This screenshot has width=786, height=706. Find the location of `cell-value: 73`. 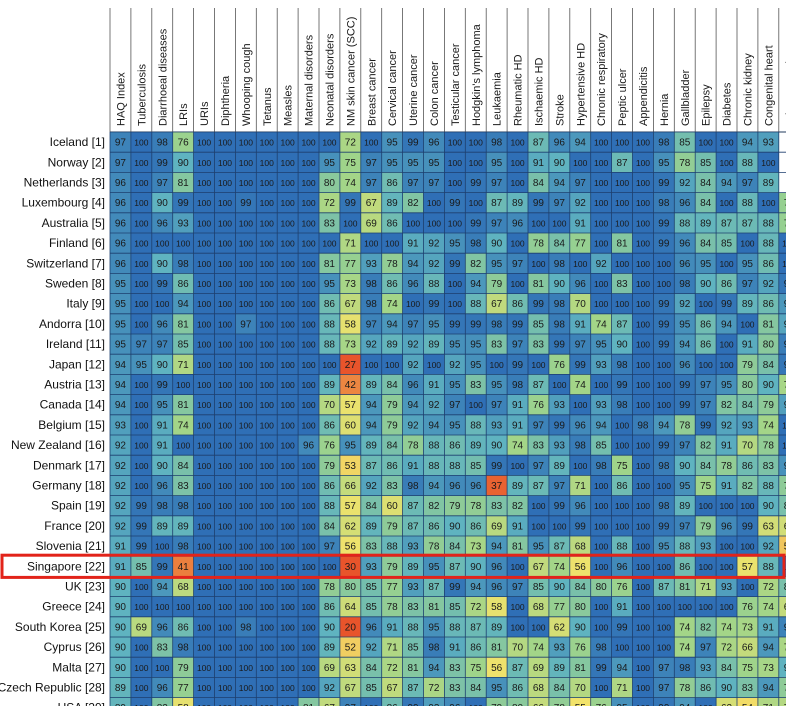

cell-value: 73 is located at coordinates (748, 627).